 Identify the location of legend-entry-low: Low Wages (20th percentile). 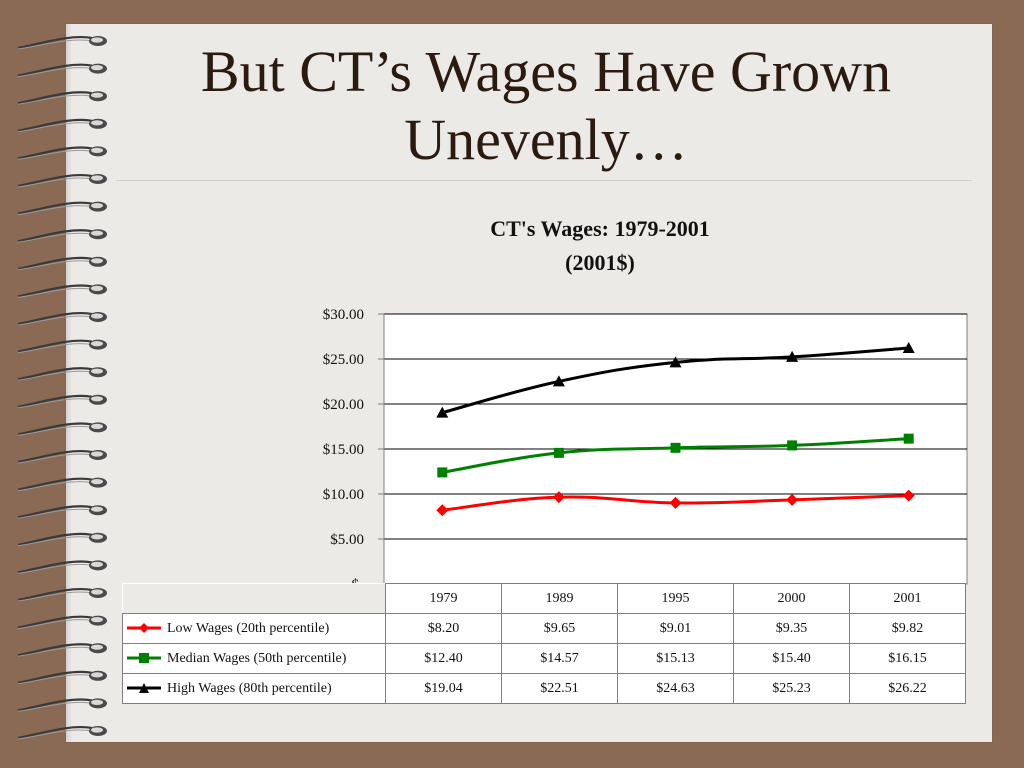
(254, 628).